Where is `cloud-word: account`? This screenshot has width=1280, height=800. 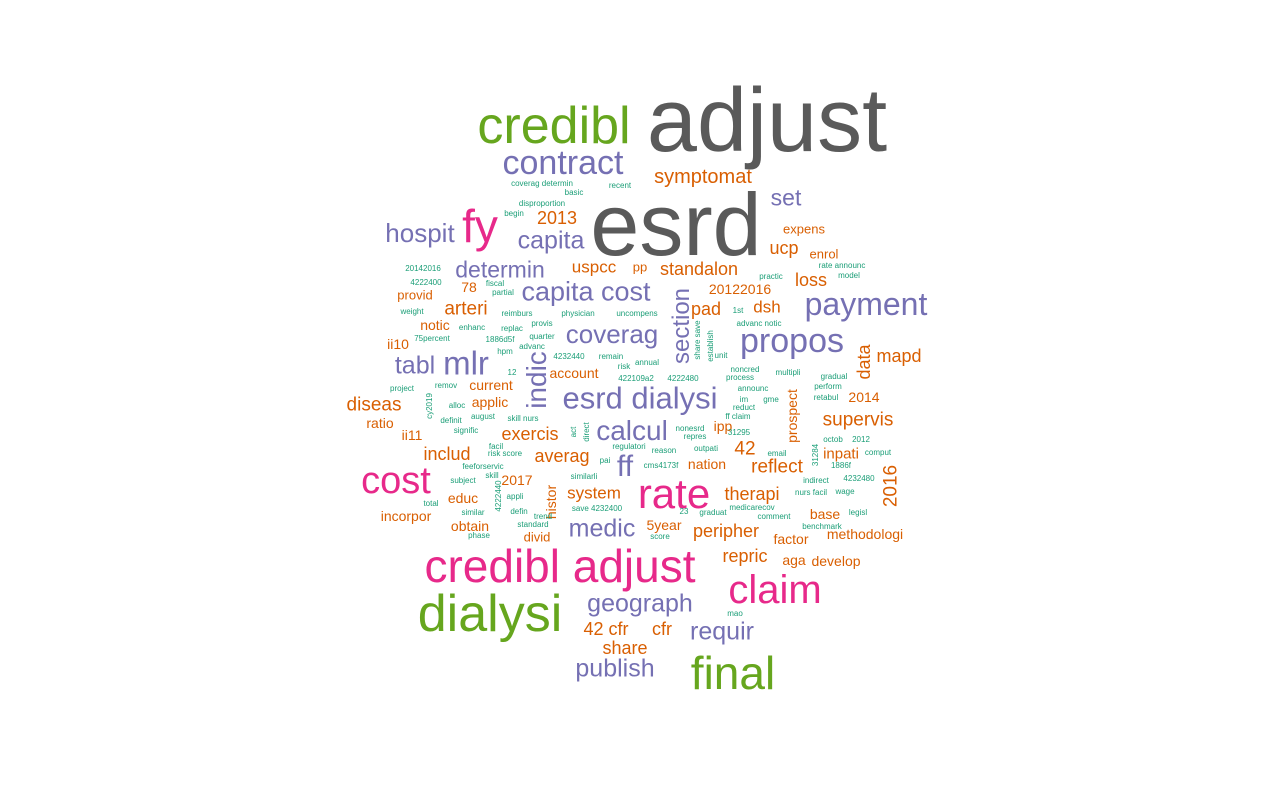
cloud-word: account is located at coordinates (574, 373).